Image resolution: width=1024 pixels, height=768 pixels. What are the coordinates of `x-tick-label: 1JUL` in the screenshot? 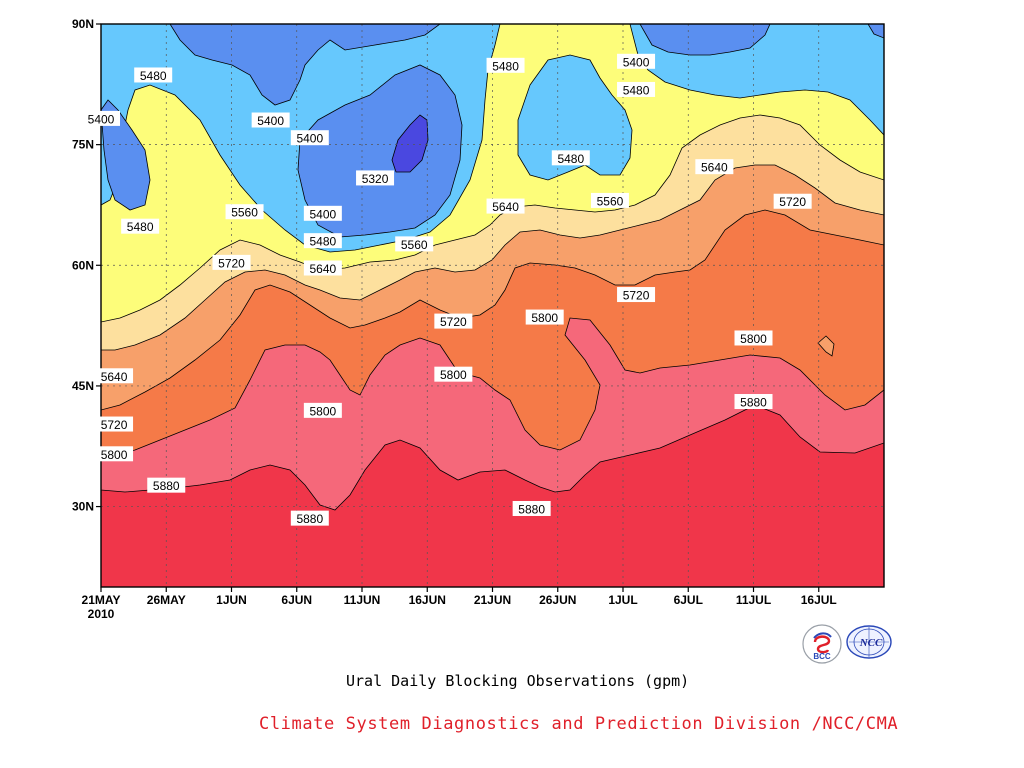 It's located at (622, 600).